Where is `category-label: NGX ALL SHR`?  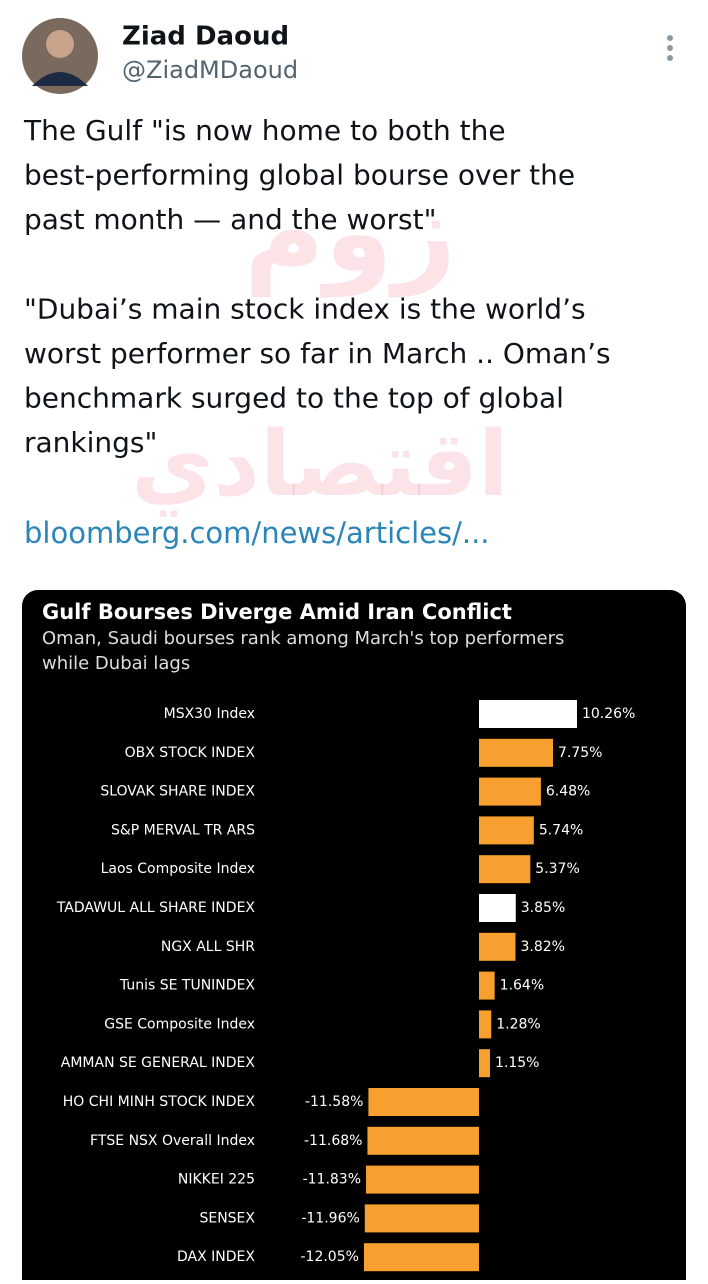
category-label: NGX ALL SHR is located at coordinates (208, 947).